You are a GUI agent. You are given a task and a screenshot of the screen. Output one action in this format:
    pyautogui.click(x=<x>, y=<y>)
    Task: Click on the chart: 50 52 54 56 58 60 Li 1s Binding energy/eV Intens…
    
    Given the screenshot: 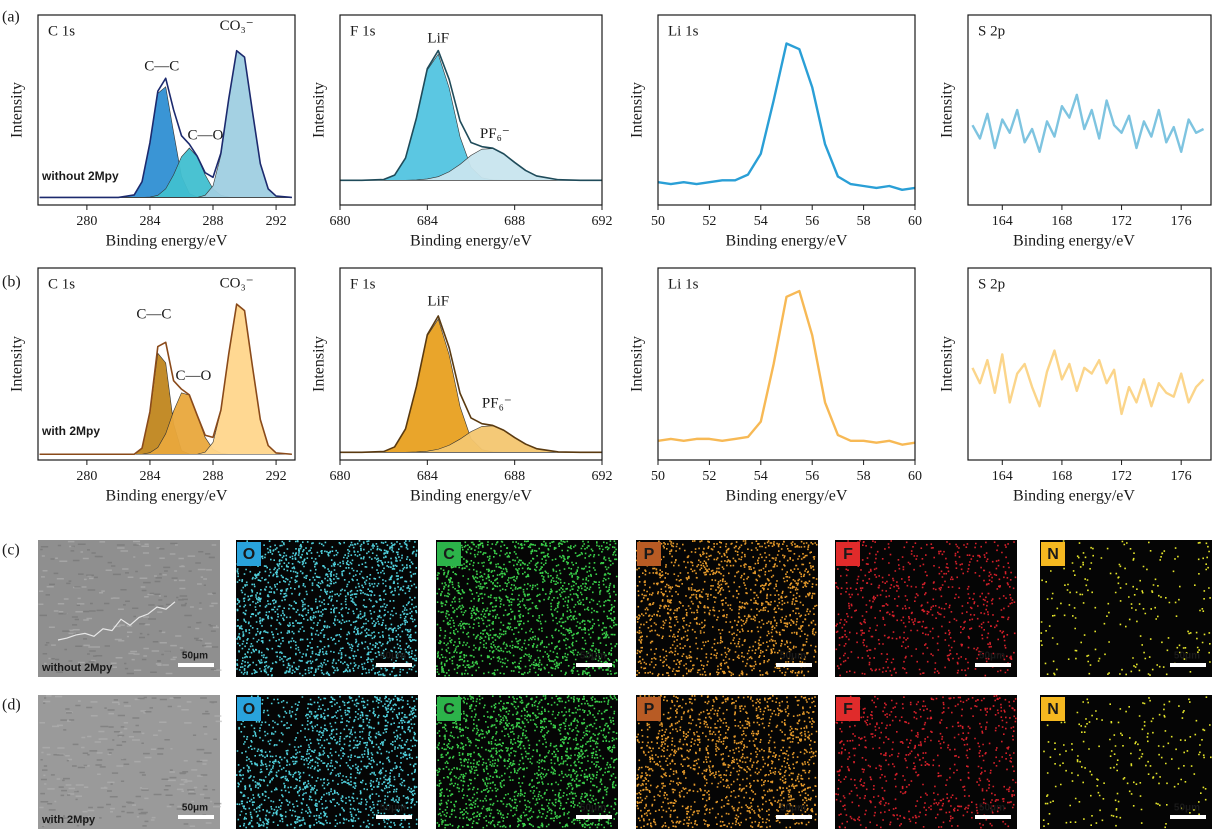 What is the action you would take?
    pyautogui.click(x=775, y=132)
    